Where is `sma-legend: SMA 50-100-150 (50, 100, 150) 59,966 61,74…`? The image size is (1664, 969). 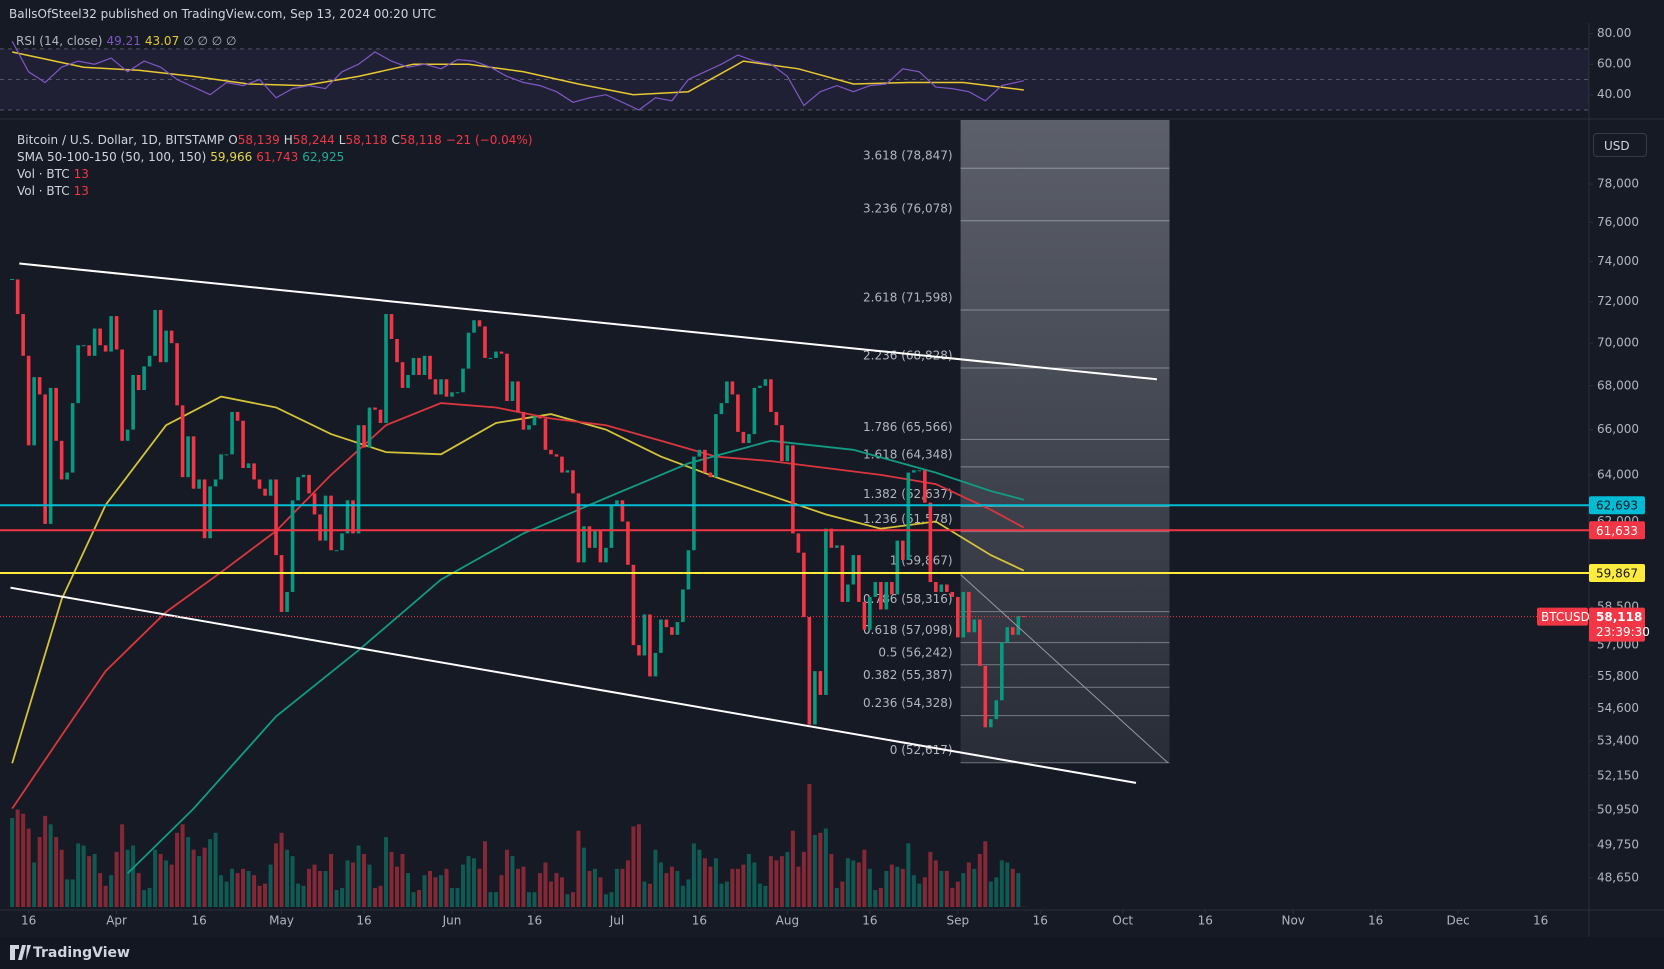
sma-legend: SMA 50-100-150 (50, 100, 150) 59,966 61,74… is located at coordinates (182, 157).